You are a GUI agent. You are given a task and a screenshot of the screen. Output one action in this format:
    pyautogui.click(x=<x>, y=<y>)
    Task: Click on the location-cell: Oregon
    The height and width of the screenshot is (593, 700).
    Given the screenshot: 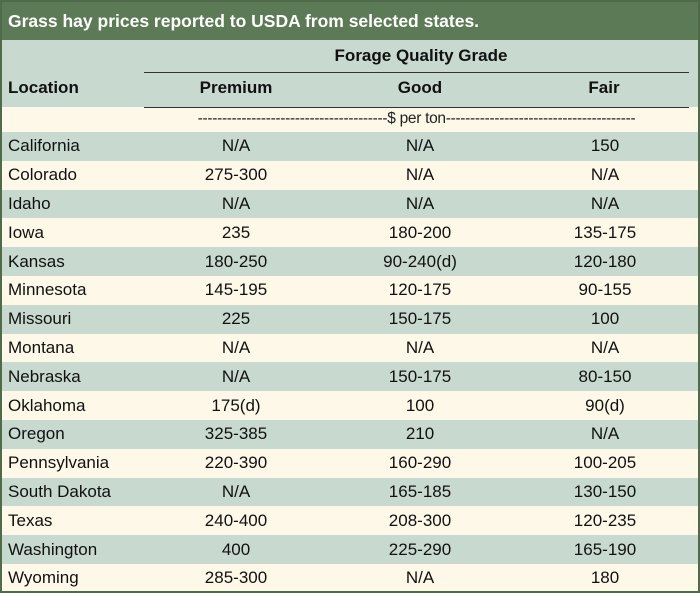 What is the action you would take?
    pyautogui.click(x=36, y=434)
    